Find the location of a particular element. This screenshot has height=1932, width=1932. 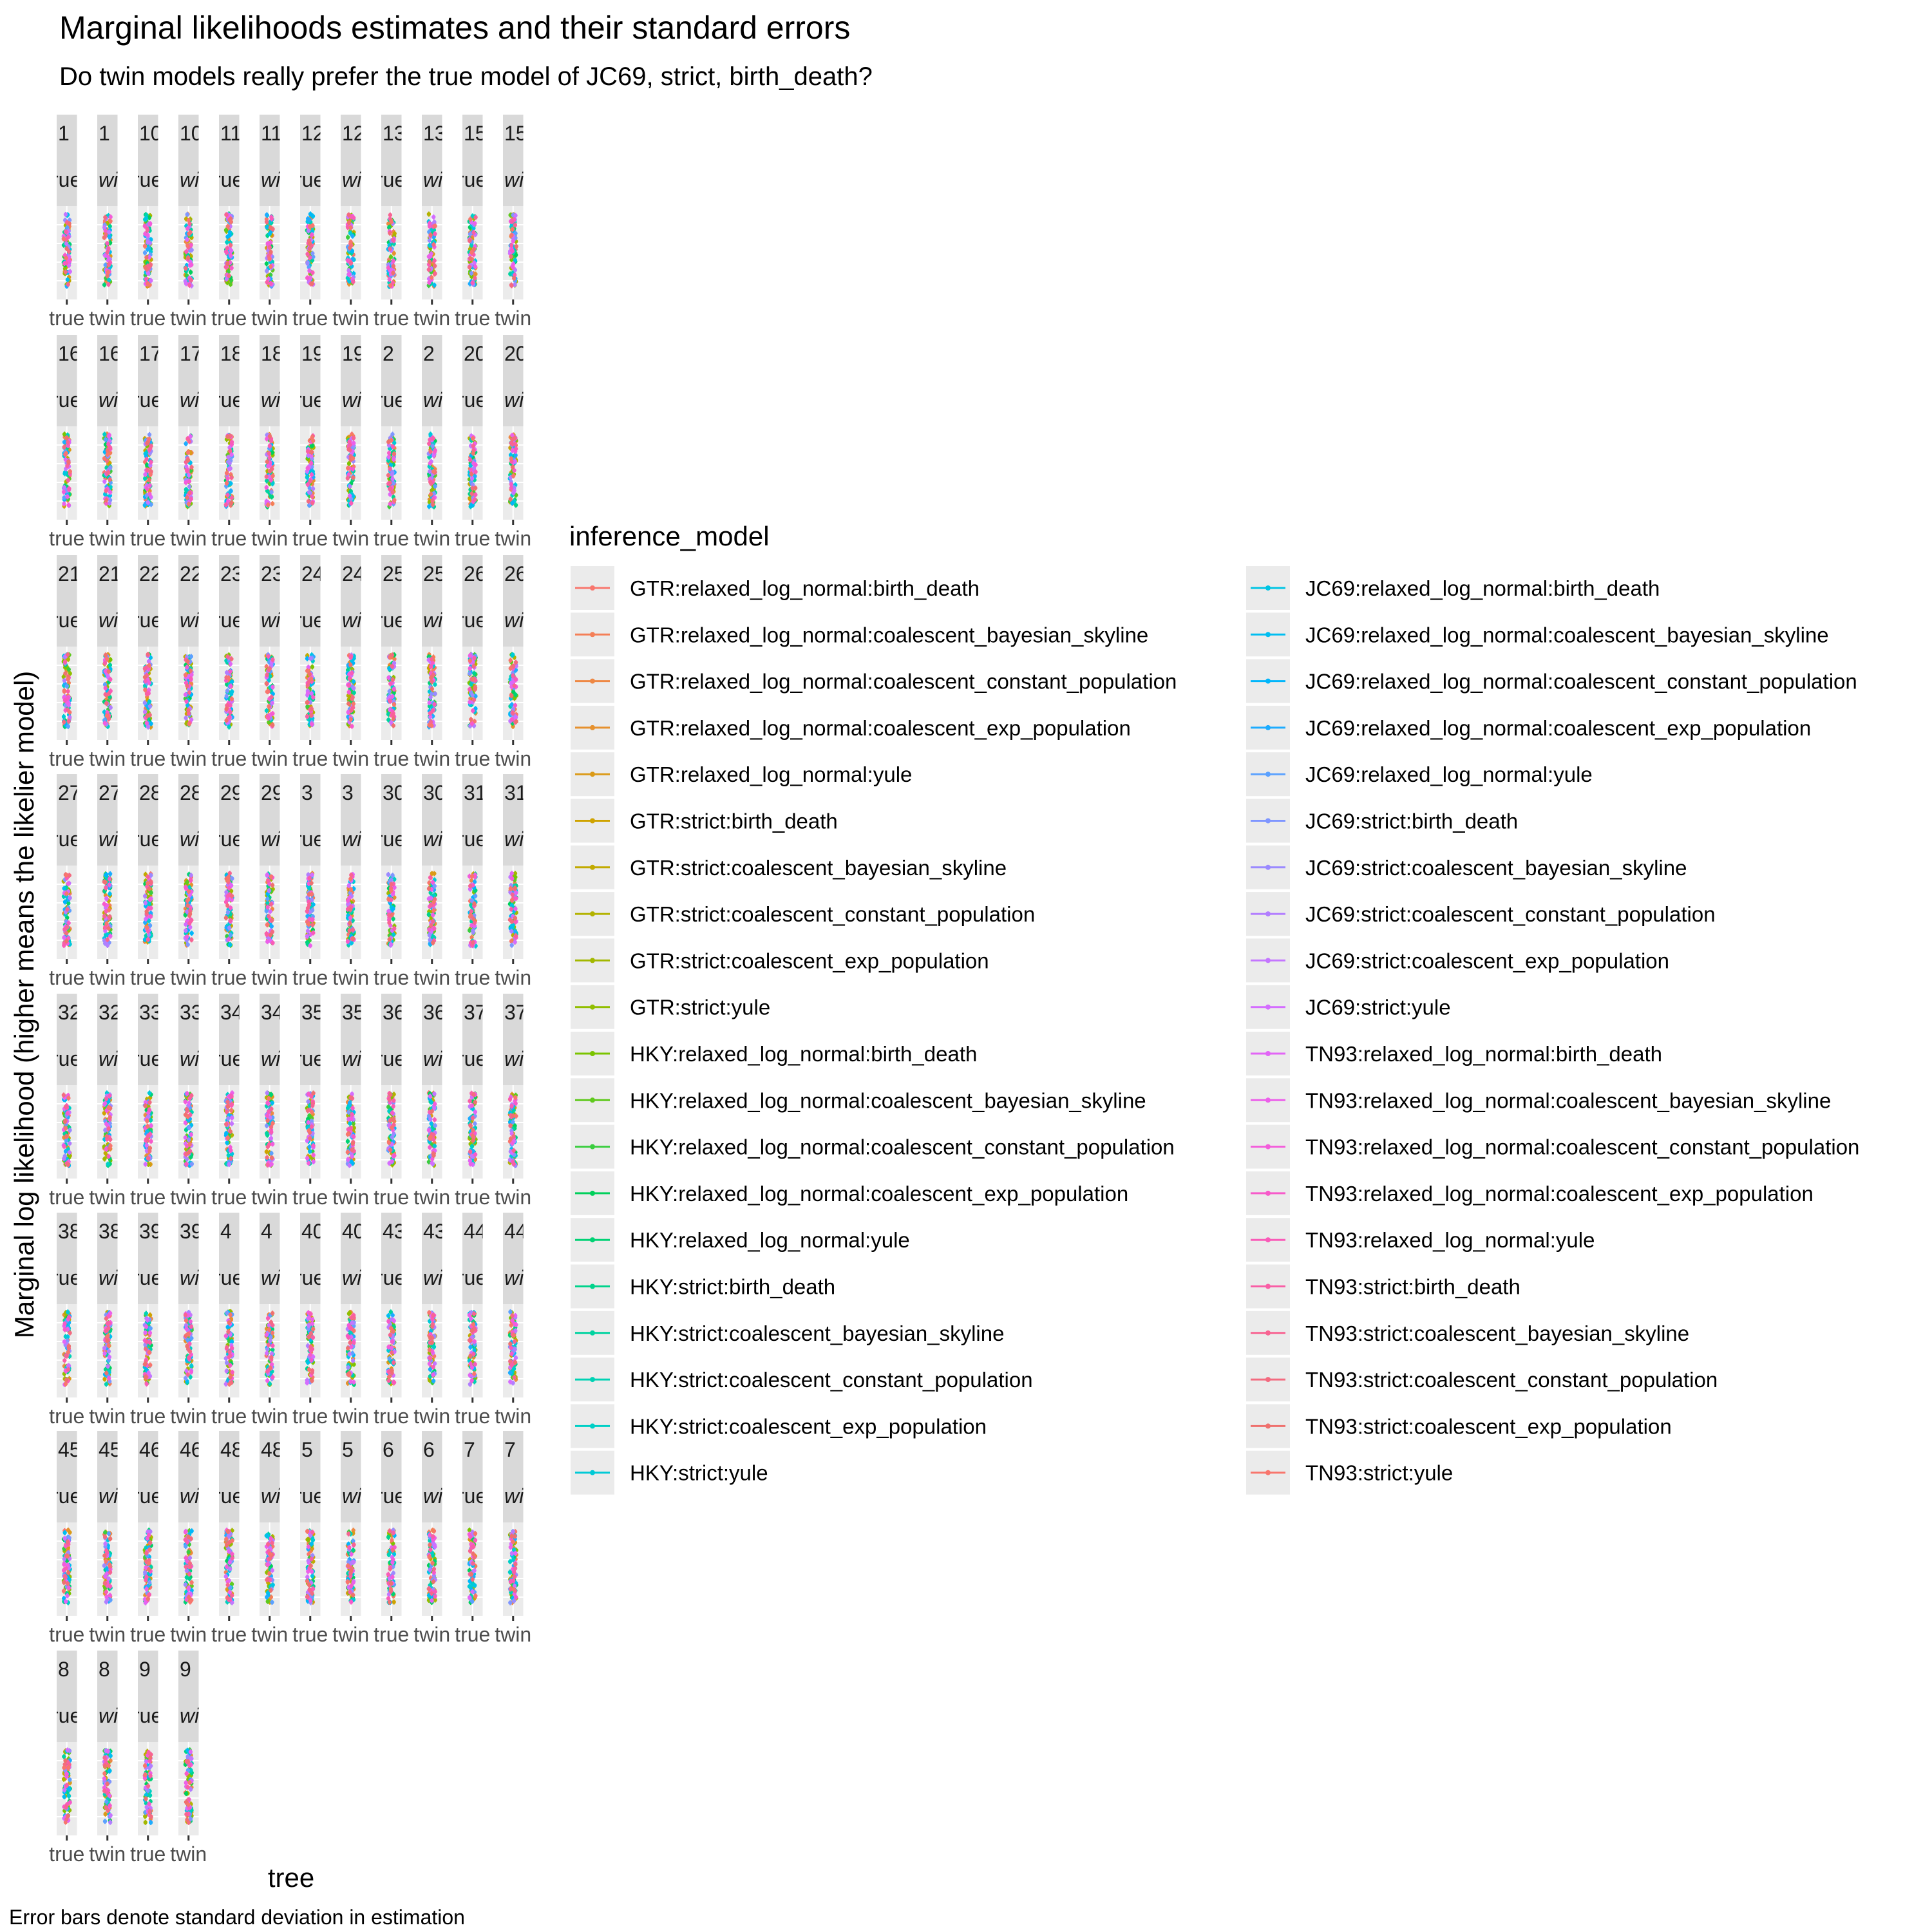

facet-panel: 11 rue true is located at coordinates (229, 223).